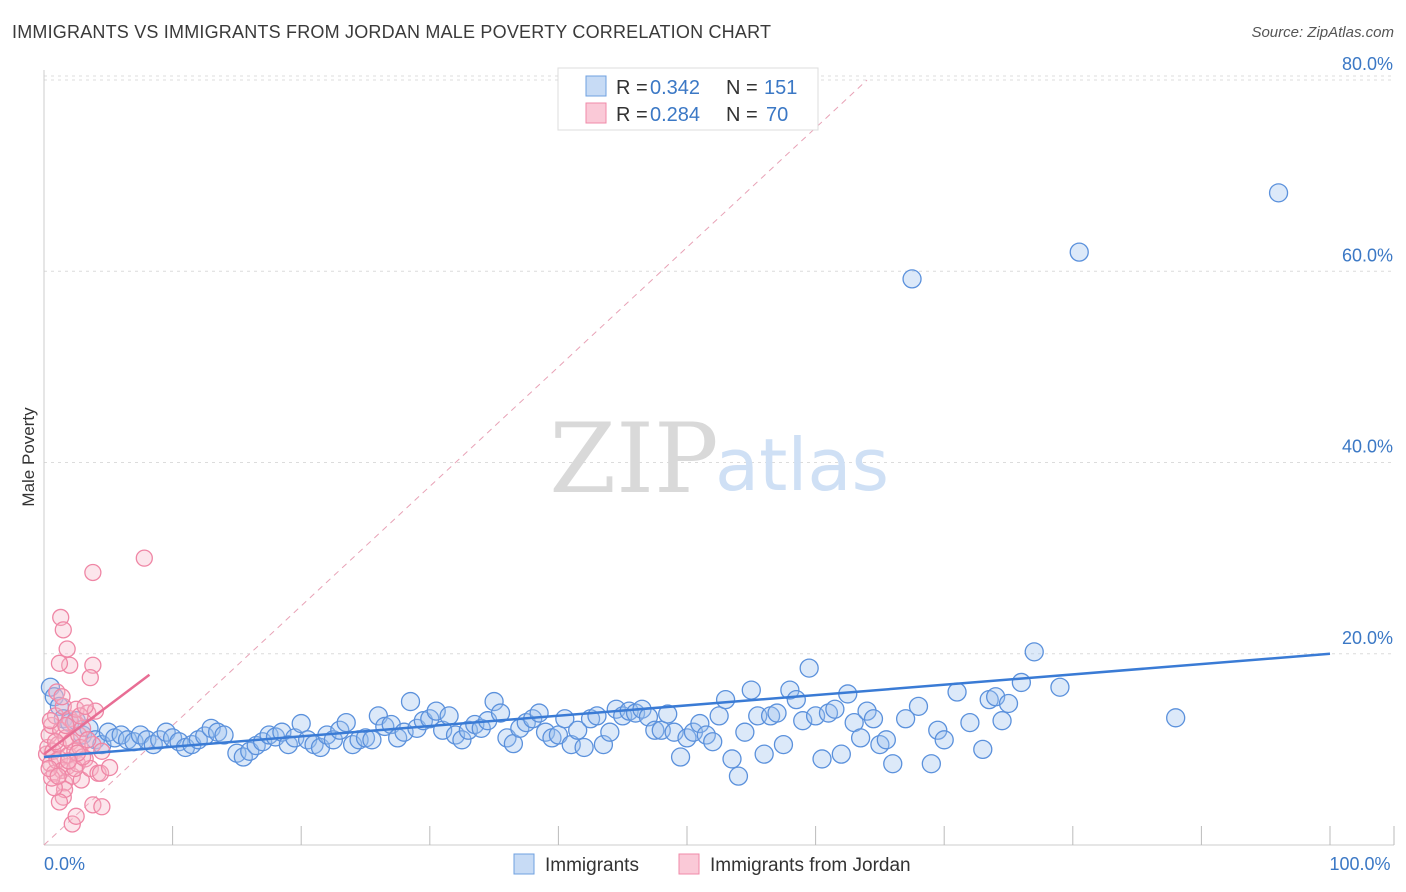  What do you see at coordinates (675, 88) in the screenshot?
I see `legend-r-value-1: 0.342` at bounding box center [675, 88].